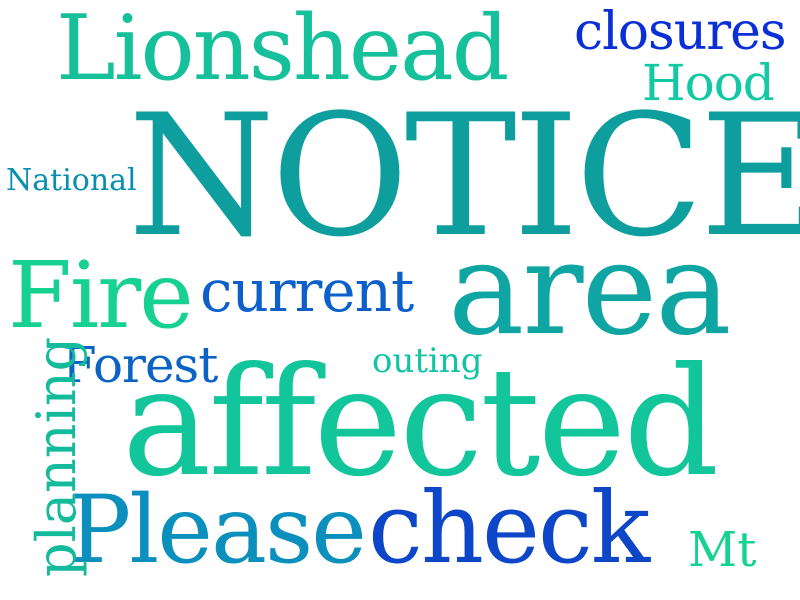 This screenshot has width=800, height=600. I want to click on word-please: Please, so click(217, 530).